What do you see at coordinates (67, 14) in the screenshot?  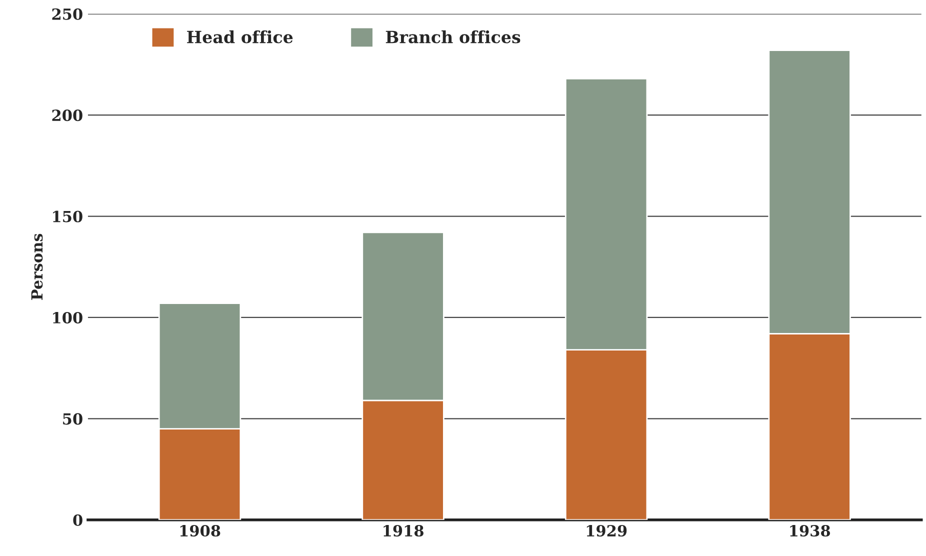 I see `y-tick-label: 250` at bounding box center [67, 14].